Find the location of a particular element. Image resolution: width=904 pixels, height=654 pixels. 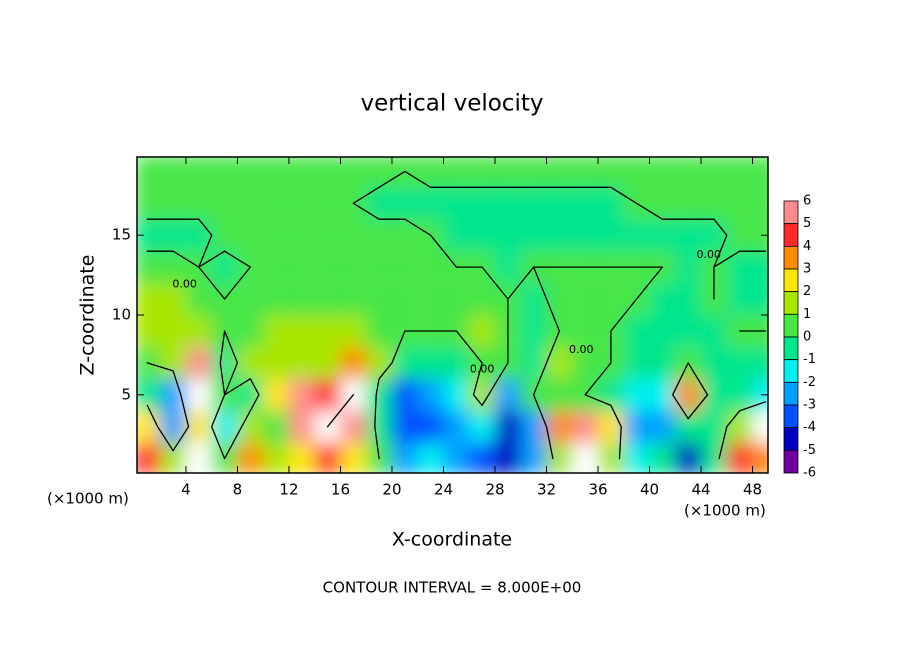

colorbar-label: -5 is located at coordinates (809, 450).